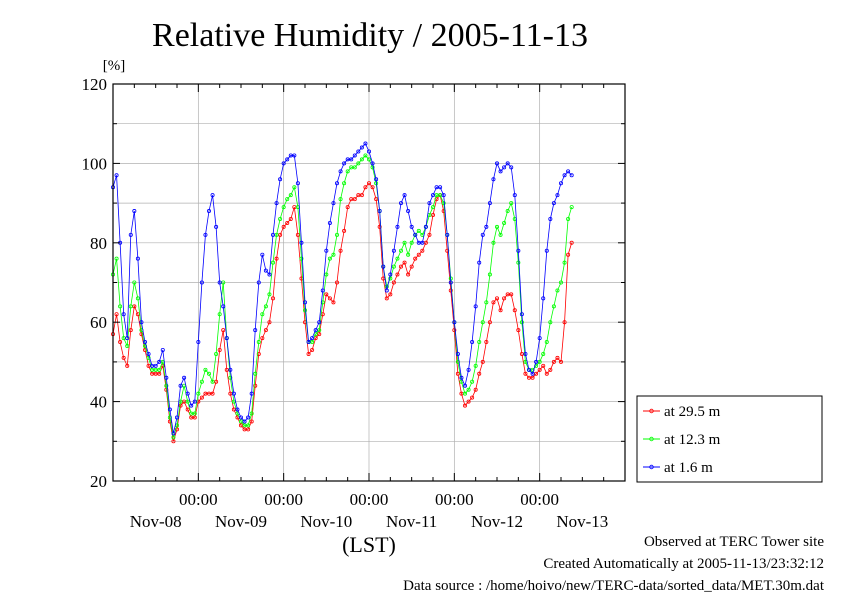  Describe the element at coordinates (156, 521) in the screenshot. I see `x-tick-label-date: Nov-08` at that location.